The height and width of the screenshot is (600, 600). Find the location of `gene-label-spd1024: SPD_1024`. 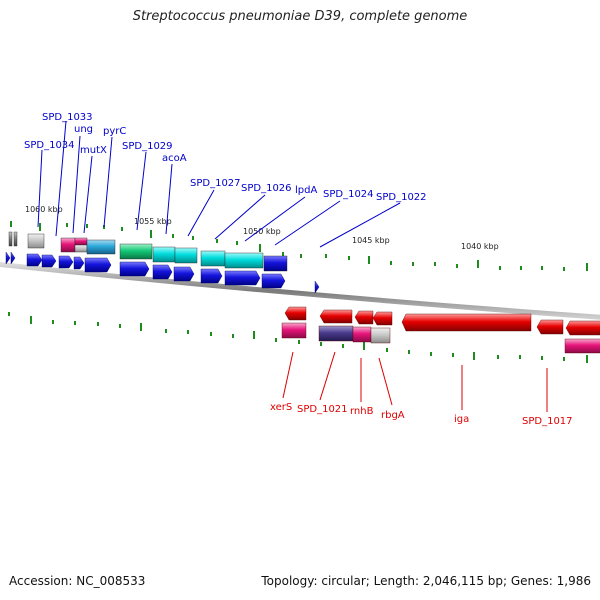

gene-label-spd1024: SPD_1024 is located at coordinates (348, 194).